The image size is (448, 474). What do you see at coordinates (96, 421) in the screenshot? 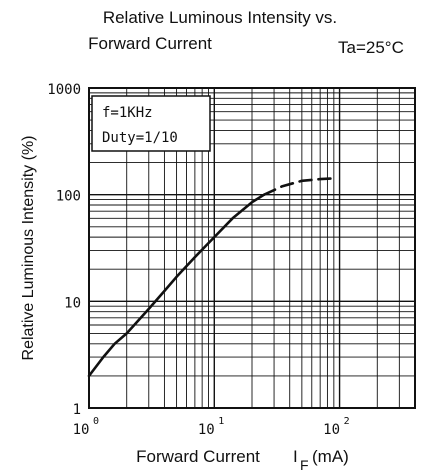
I see `x-tick-label-exponent: 0` at bounding box center [96, 421].